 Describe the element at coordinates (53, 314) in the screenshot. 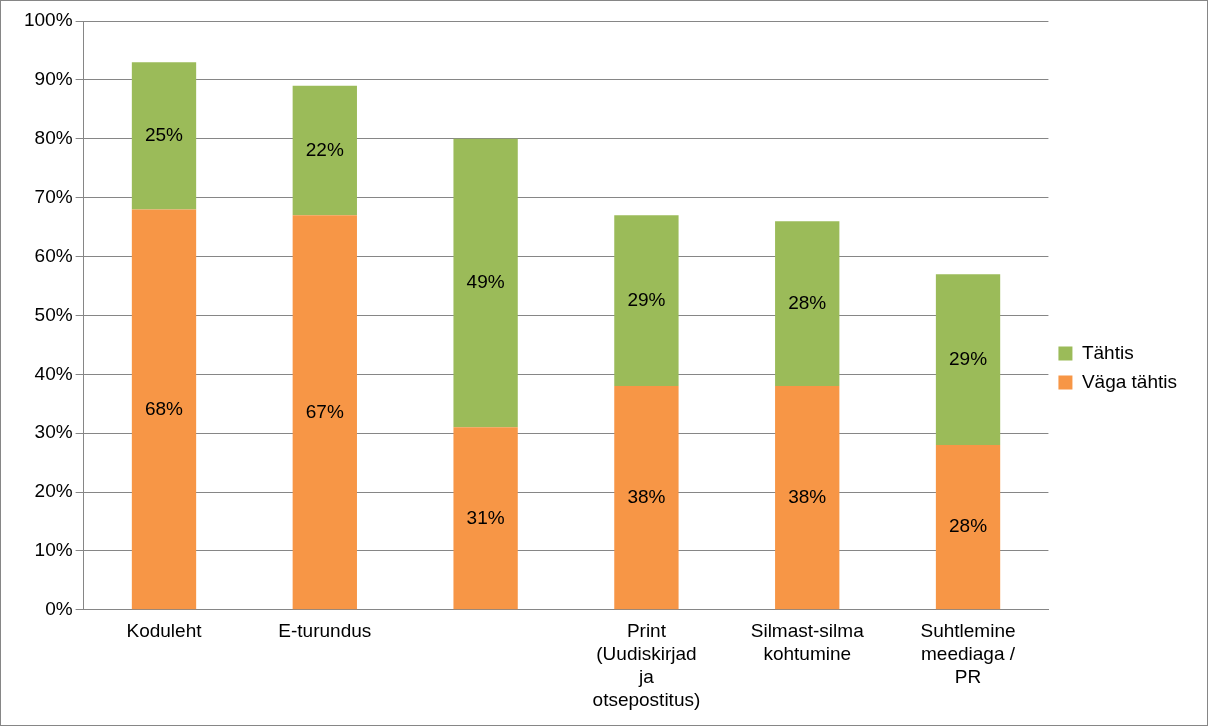

I see `y-tick-label: 50%` at that location.